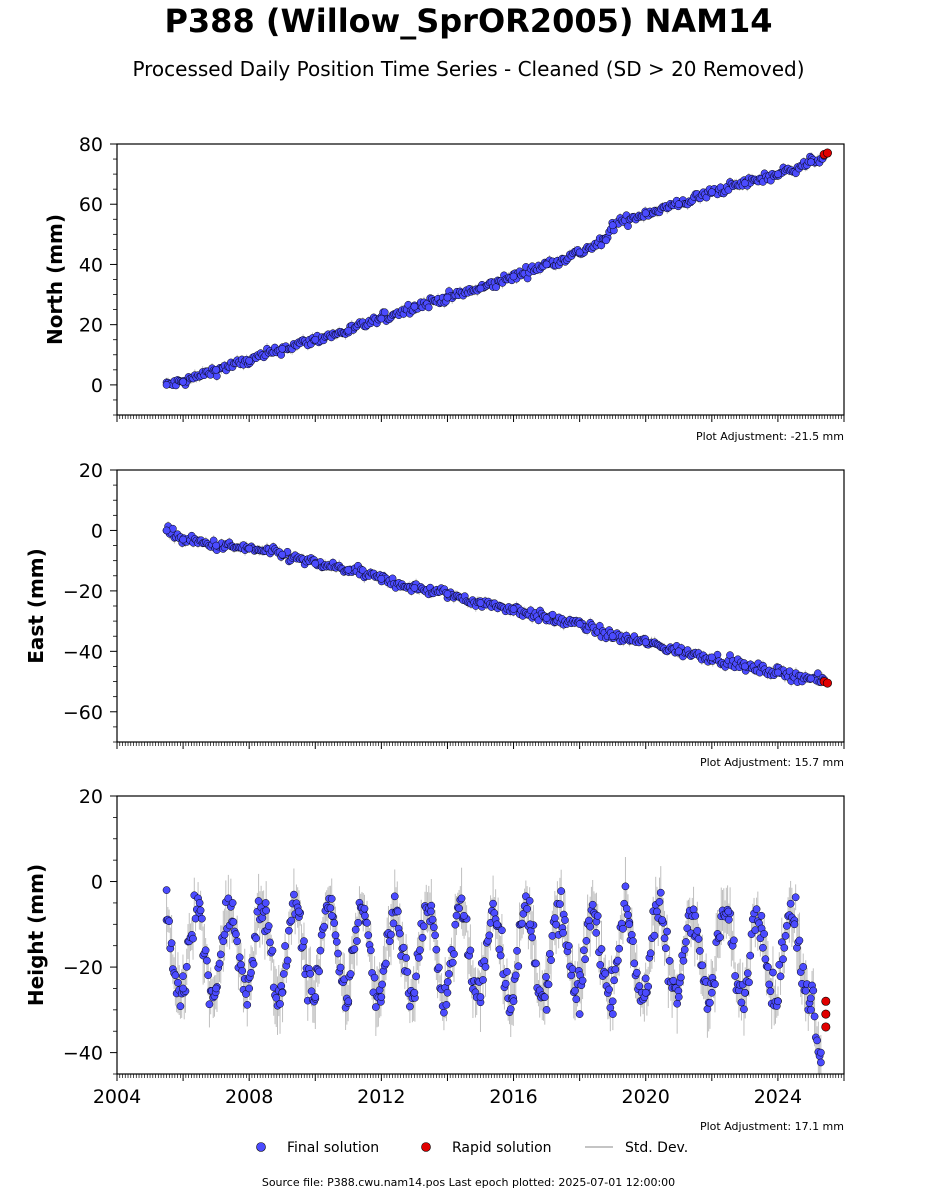 The image size is (937, 1200). I want to click on final-series, so click(493, 974).